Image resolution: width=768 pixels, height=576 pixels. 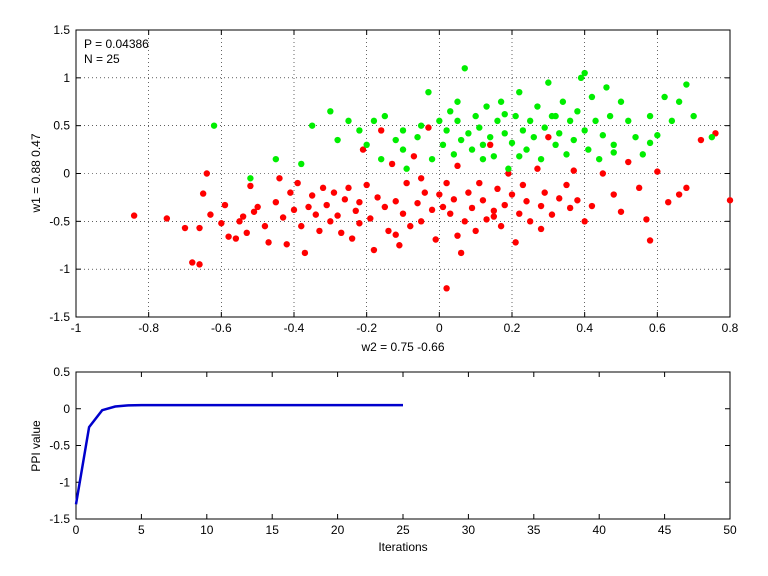 What do you see at coordinates (294, 328) in the screenshot?
I see `scatter-x-tick-label: -0.4` at bounding box center [294, 328].